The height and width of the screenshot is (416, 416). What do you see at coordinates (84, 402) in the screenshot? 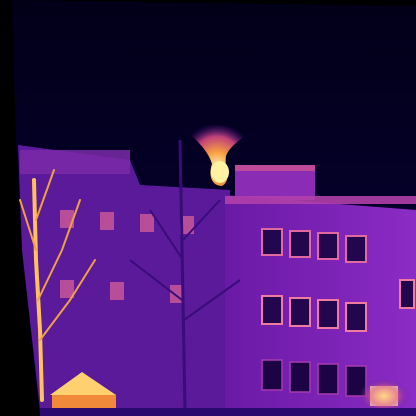
I see `warm-kiosk-body` at bounding box center [84, 402].